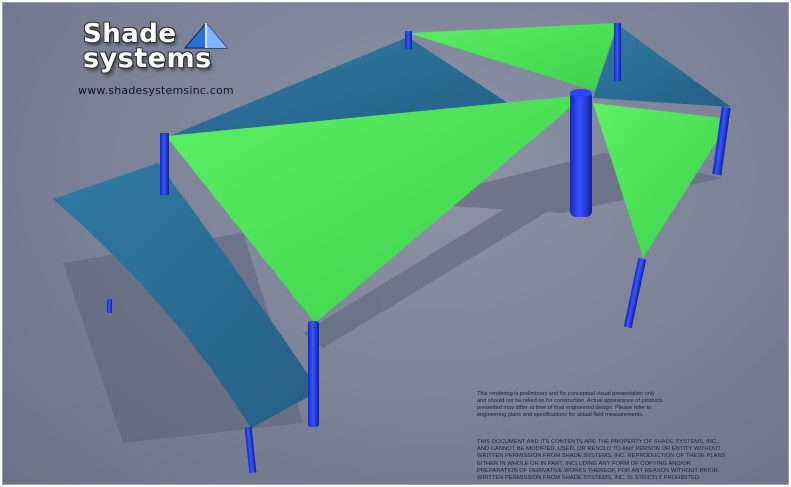  Describe the element at coordinates (513, 57) in the screenshot. I see `green-sail-top` at that location.